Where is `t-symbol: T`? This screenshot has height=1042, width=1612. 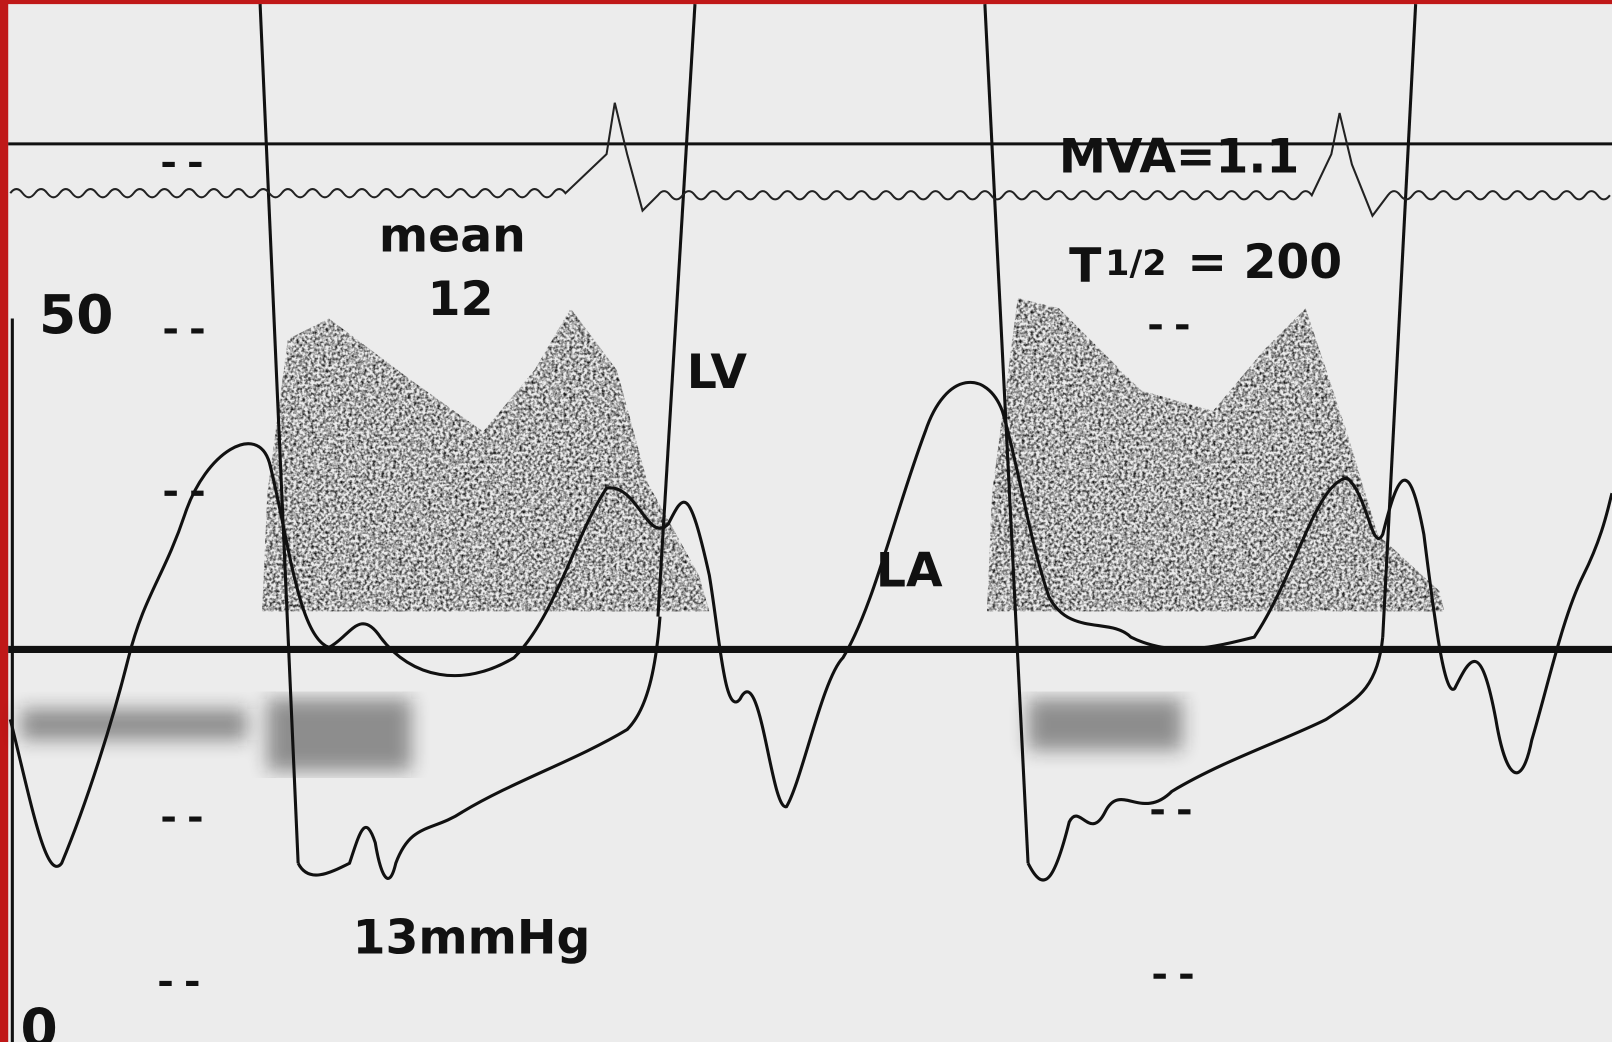
t-symbol: T is located at coordinates (1085, 266).